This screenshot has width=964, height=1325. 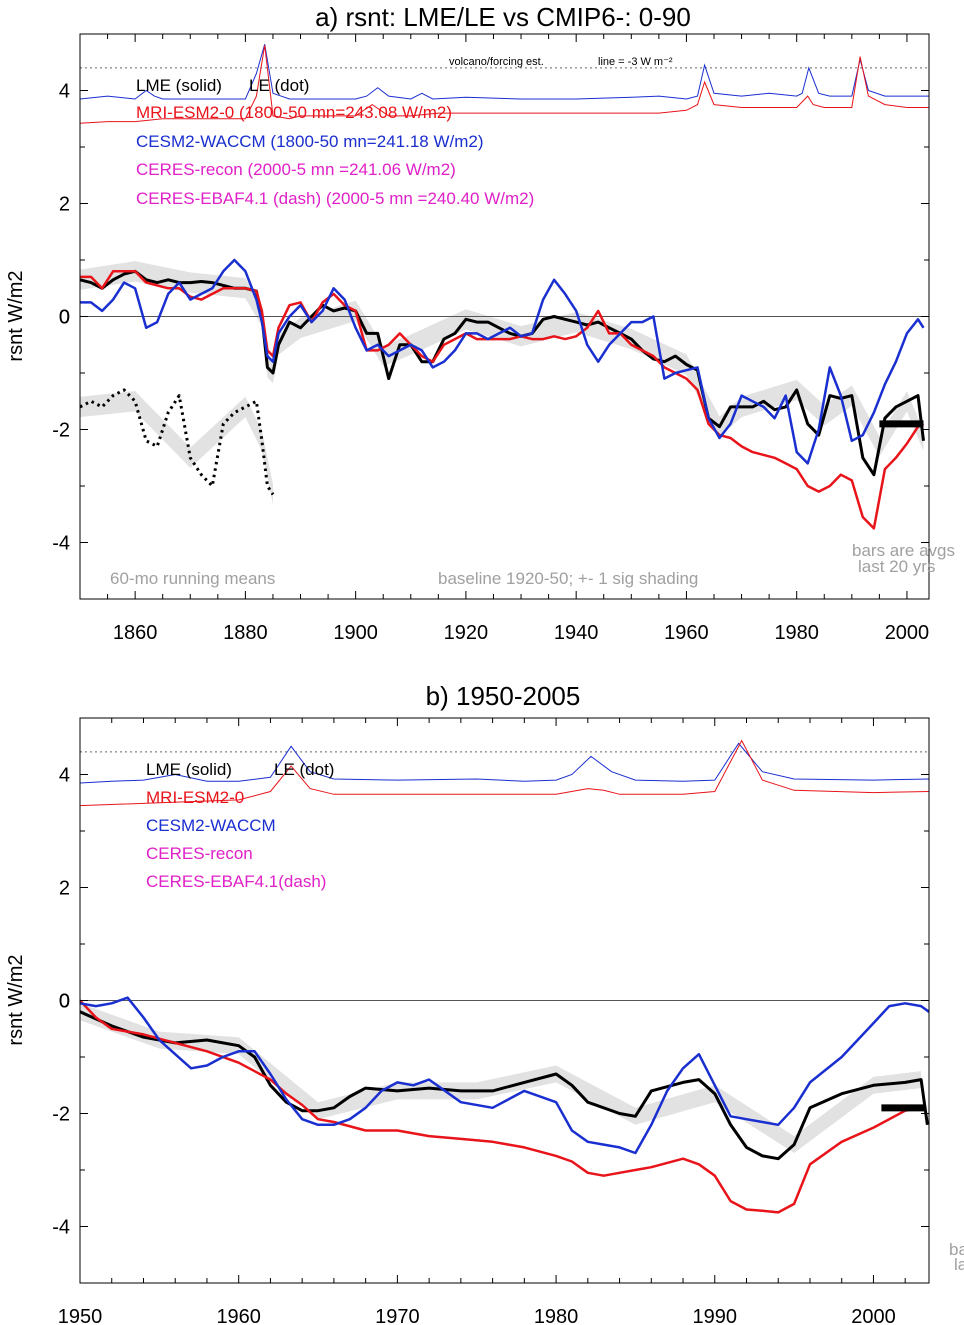 I want to click on note-bars-1: ba, so click(x=956, y=1249).